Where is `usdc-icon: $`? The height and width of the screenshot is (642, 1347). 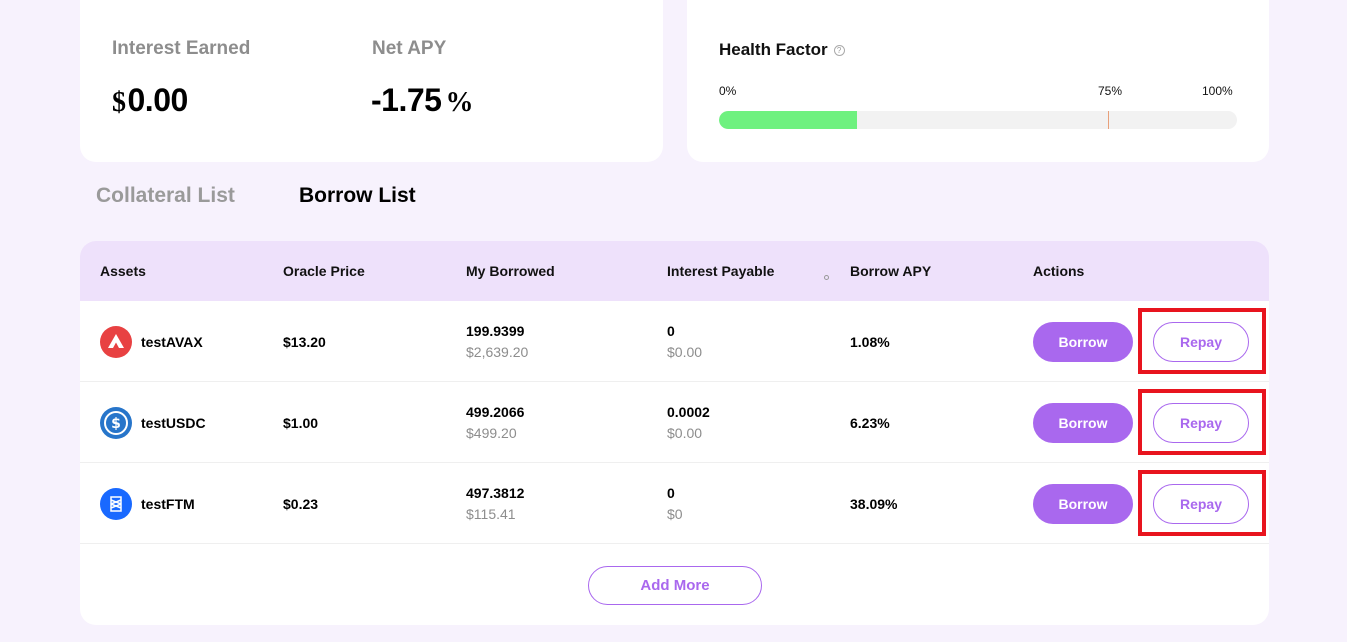 usdc-icon: $ is located at coordinates (116, 423).